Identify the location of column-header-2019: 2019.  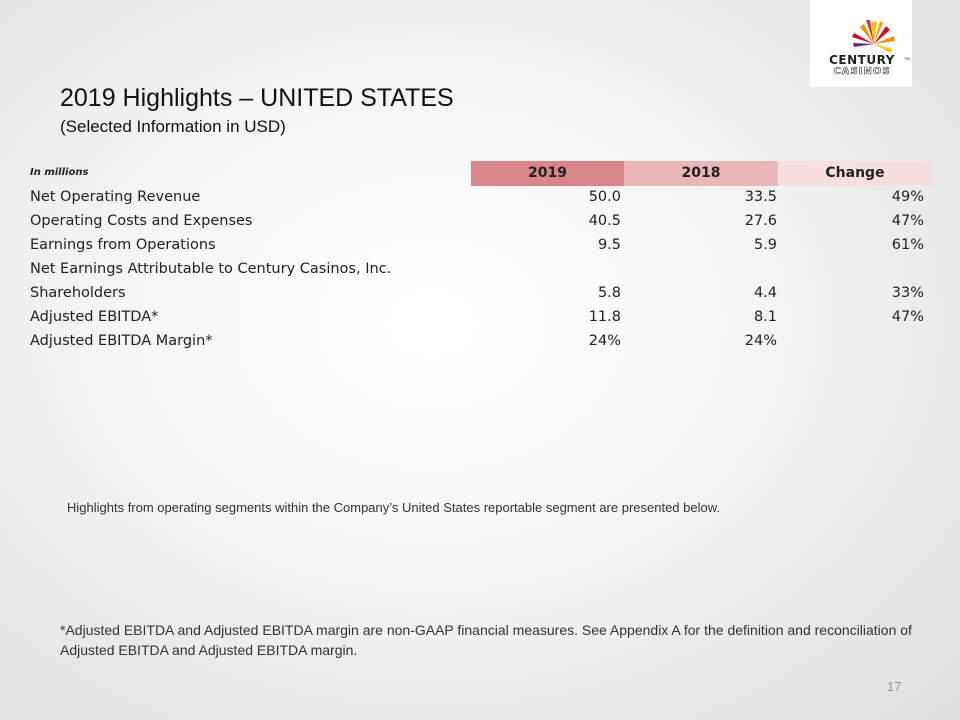
(547, 173).